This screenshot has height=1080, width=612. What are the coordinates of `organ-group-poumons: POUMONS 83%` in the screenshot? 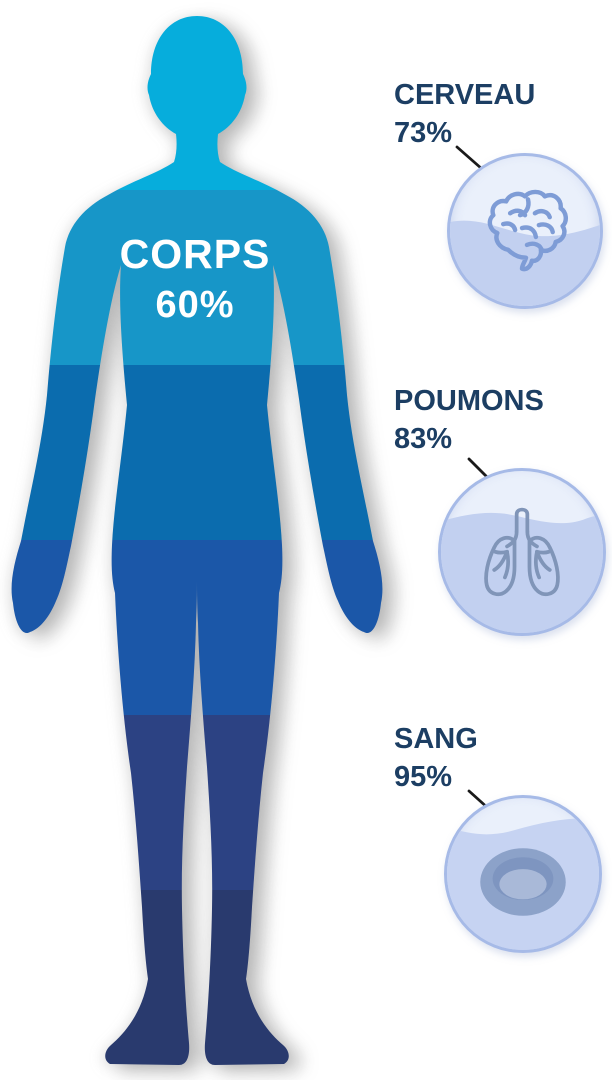 It's located at (469, 420).